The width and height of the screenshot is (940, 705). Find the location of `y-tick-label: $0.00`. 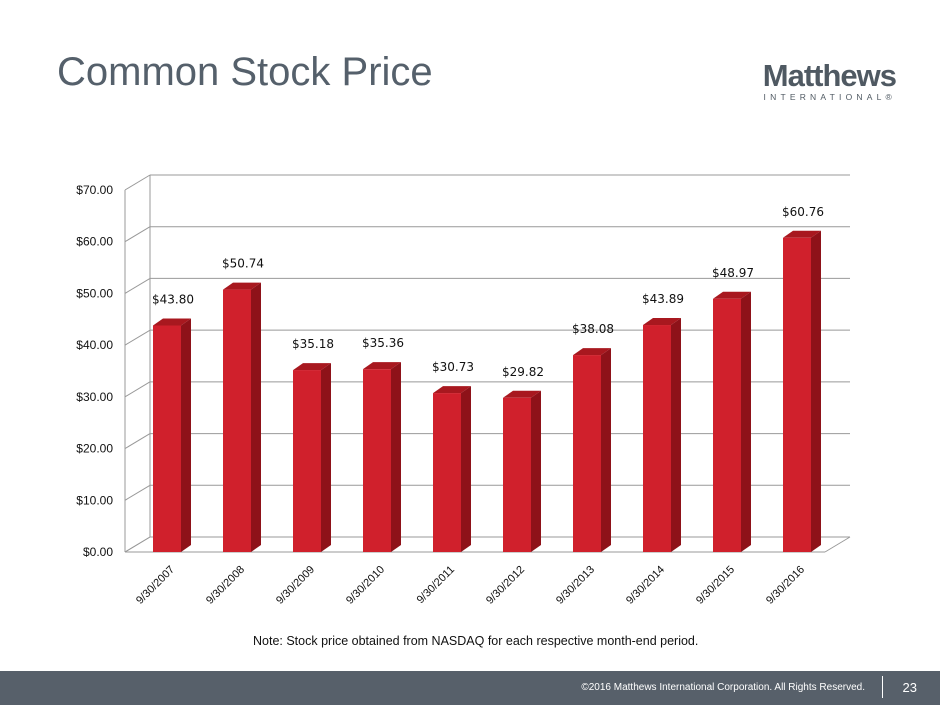

y-tick-label: $0.00 is located at coordinates (98, 552).